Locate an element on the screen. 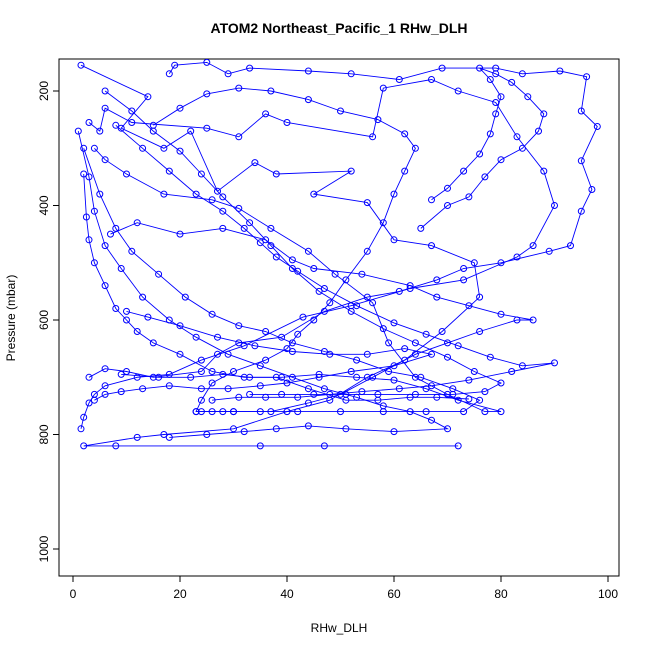  x-axis-label: RHw_DLH is located at coordinates (339, 628).